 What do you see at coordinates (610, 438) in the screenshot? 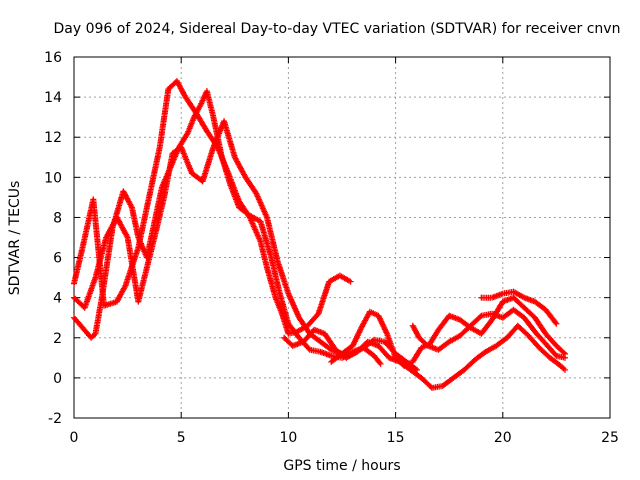
I see `x-tick-label: 25` at bounding box center [610, 438].